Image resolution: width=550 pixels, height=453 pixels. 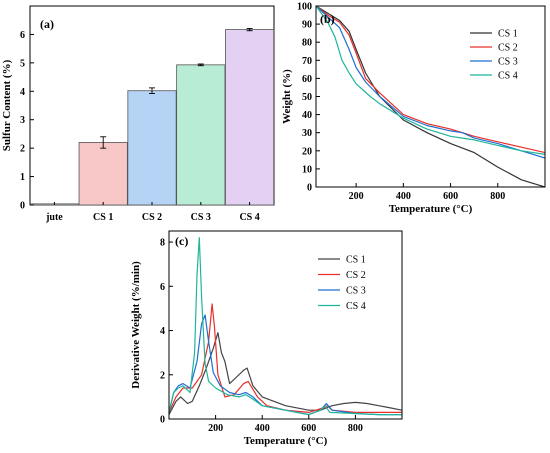 What do you see at coordinates (307, 133) in the screenshot?
I see `y-tick-label: 30` at bounding box center [307, 133].